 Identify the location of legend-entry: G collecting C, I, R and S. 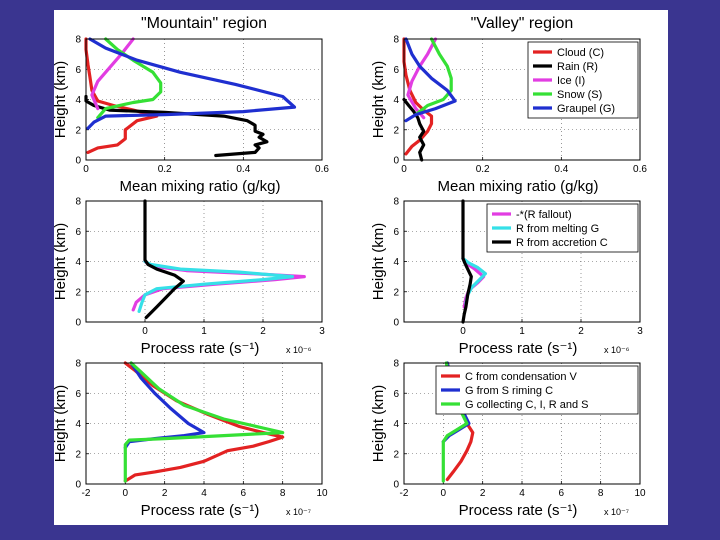
(527, 405).